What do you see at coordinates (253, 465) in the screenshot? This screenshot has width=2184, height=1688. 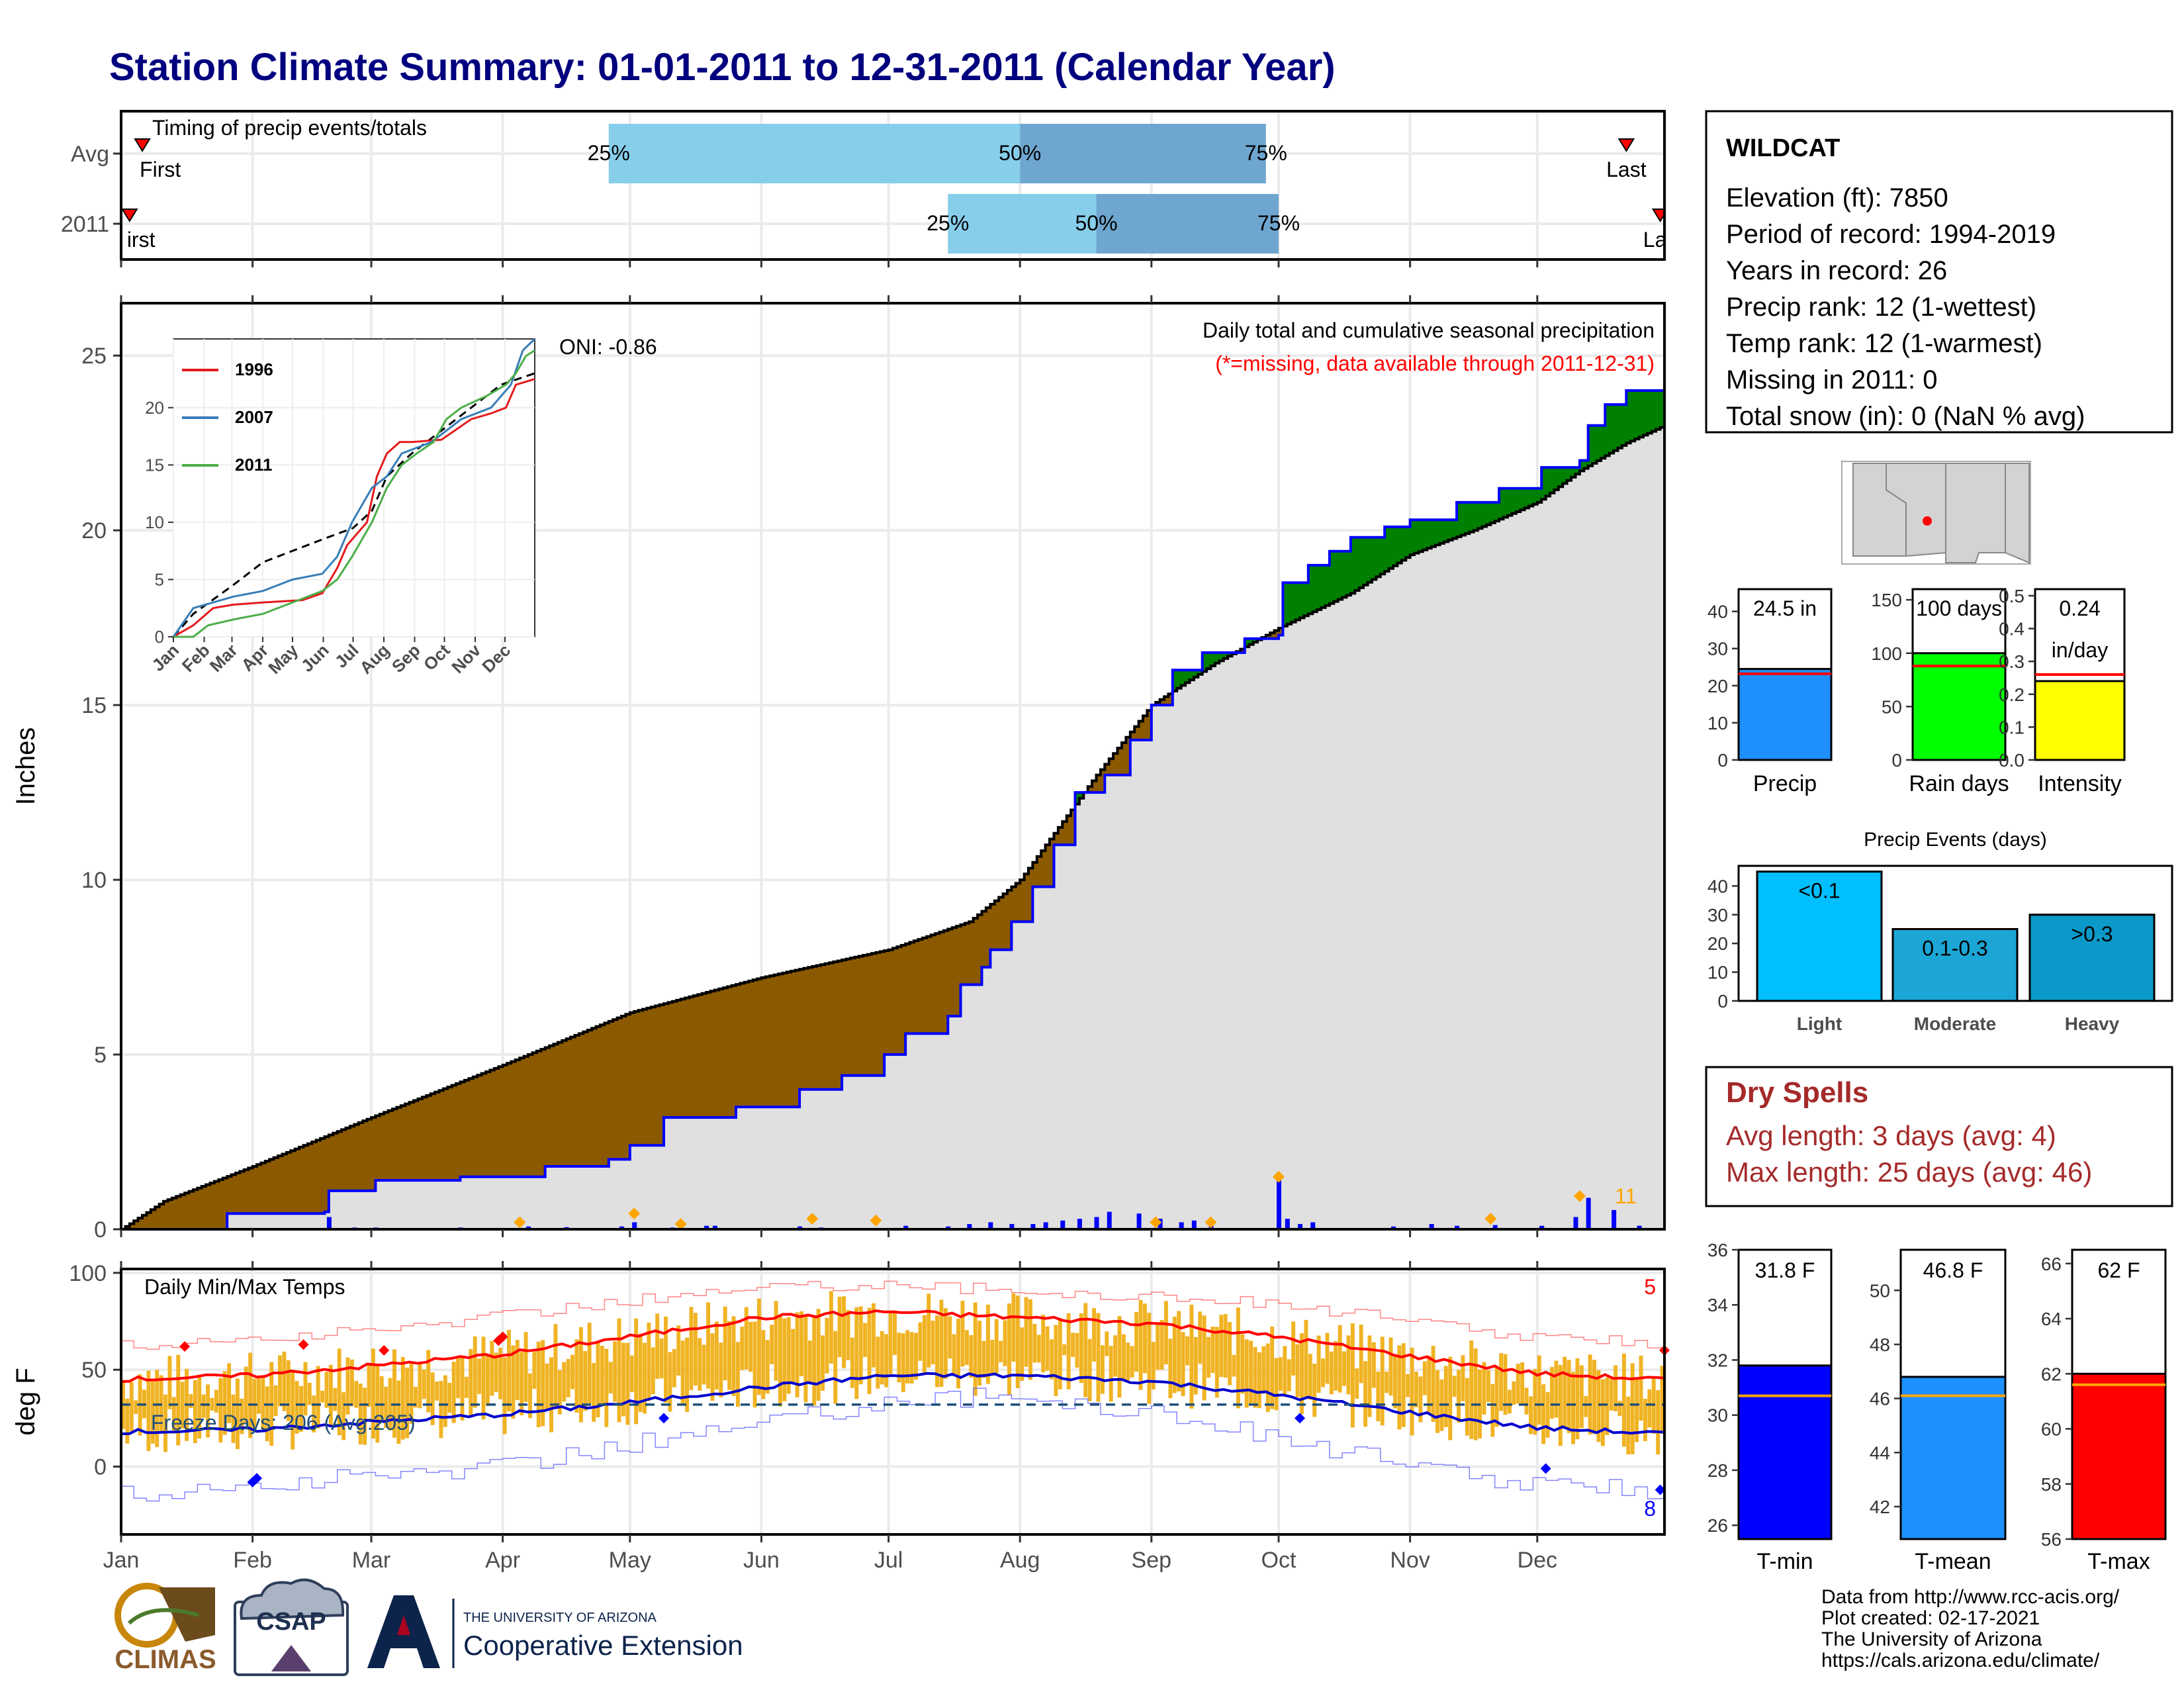 I see `inset-legend-label: 2011` at bounding box center [253, 465].